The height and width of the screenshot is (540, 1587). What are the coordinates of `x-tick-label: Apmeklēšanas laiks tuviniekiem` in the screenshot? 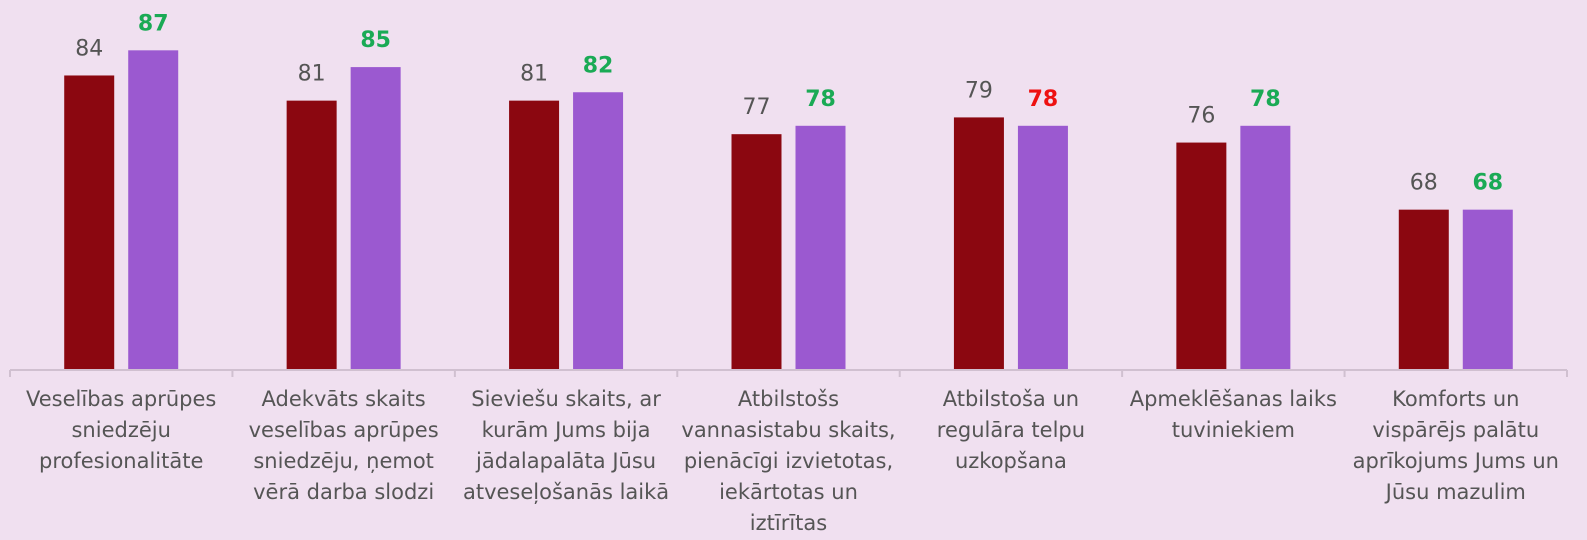 It's located at (1233, 414).